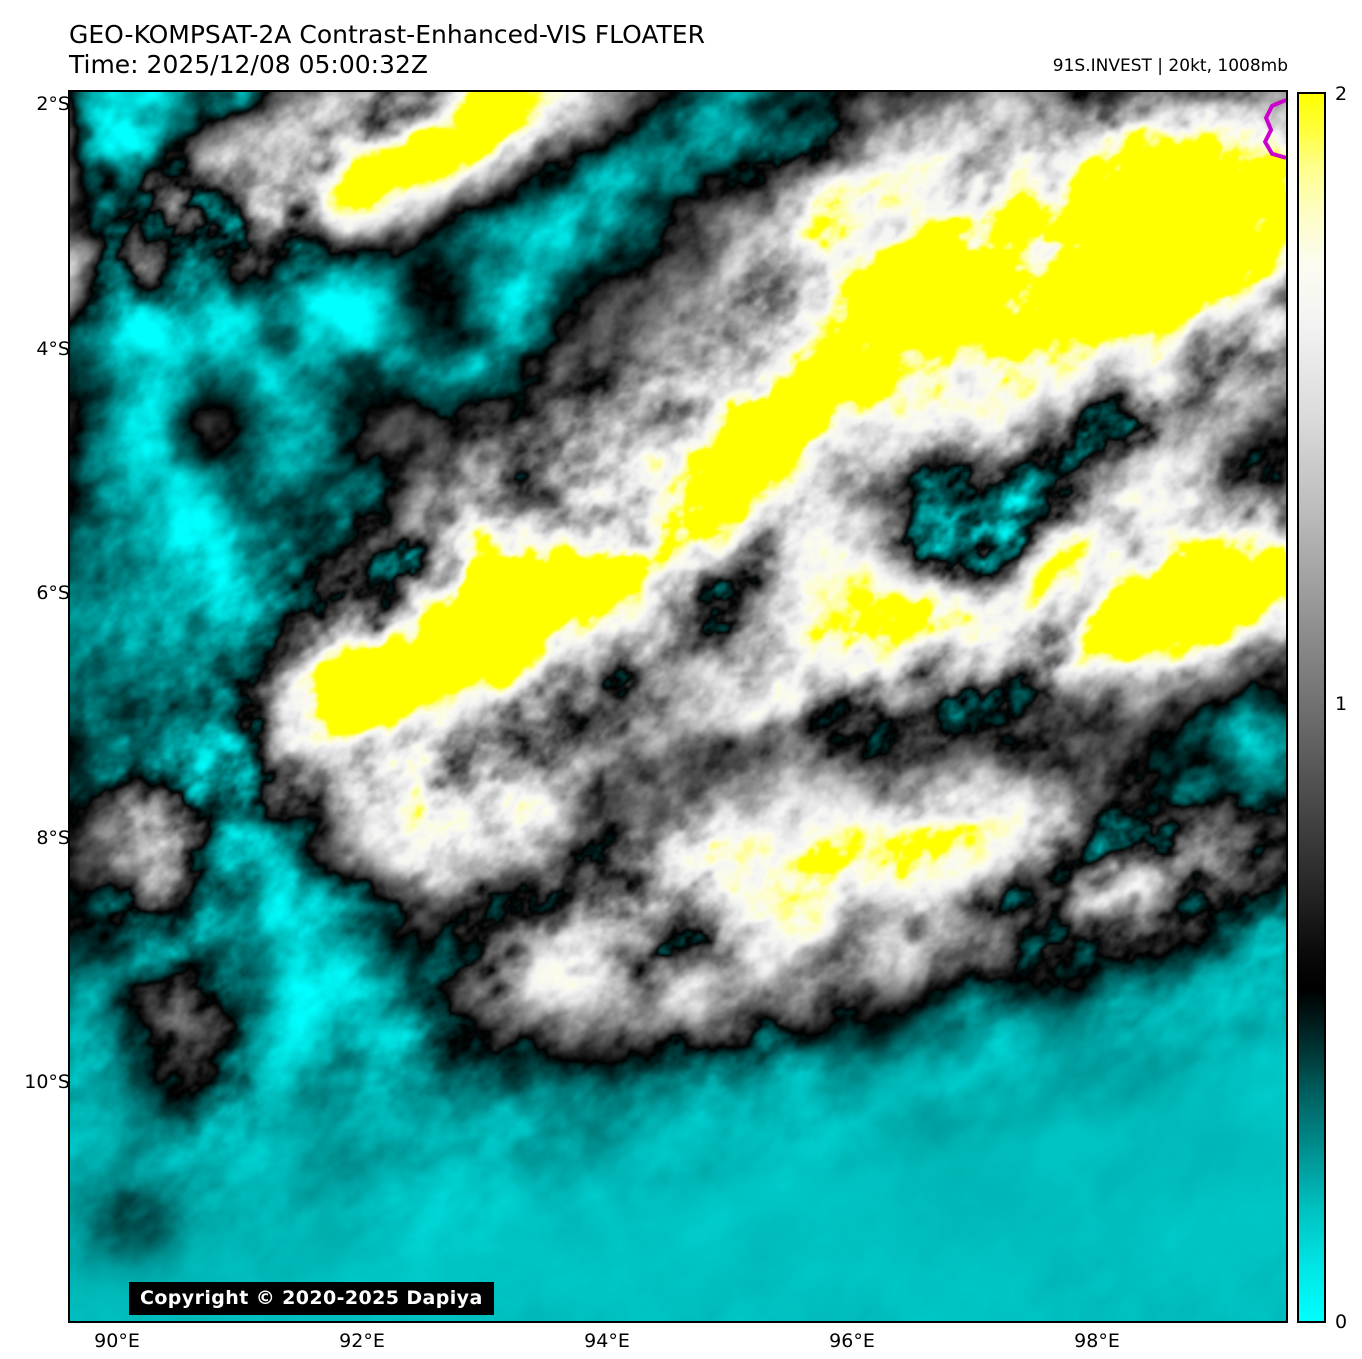 This screenshot has height=1359, width=1362. Describe the element at coordinates (248, 64) in the screenshot. I see `timestamp-label: Time: 2025/12/08 05:00:32Z` at that location.